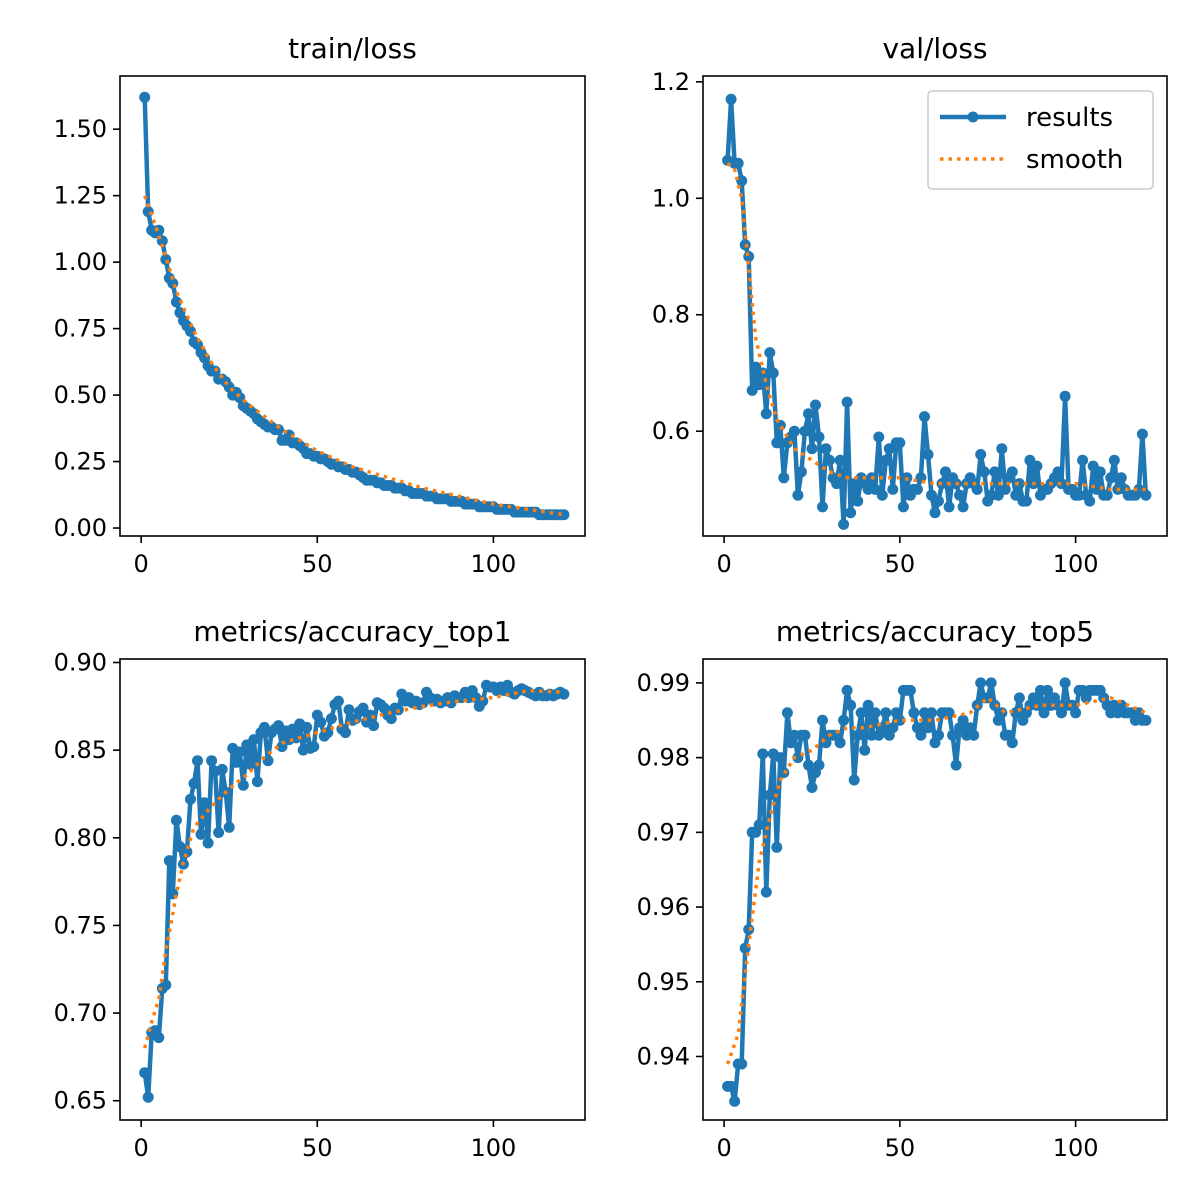 The image size is (1200, 1200). Describe the element at coordinates (1074, 160) in the screenshot. I see `legend-smooth-label: smooth` at that location.